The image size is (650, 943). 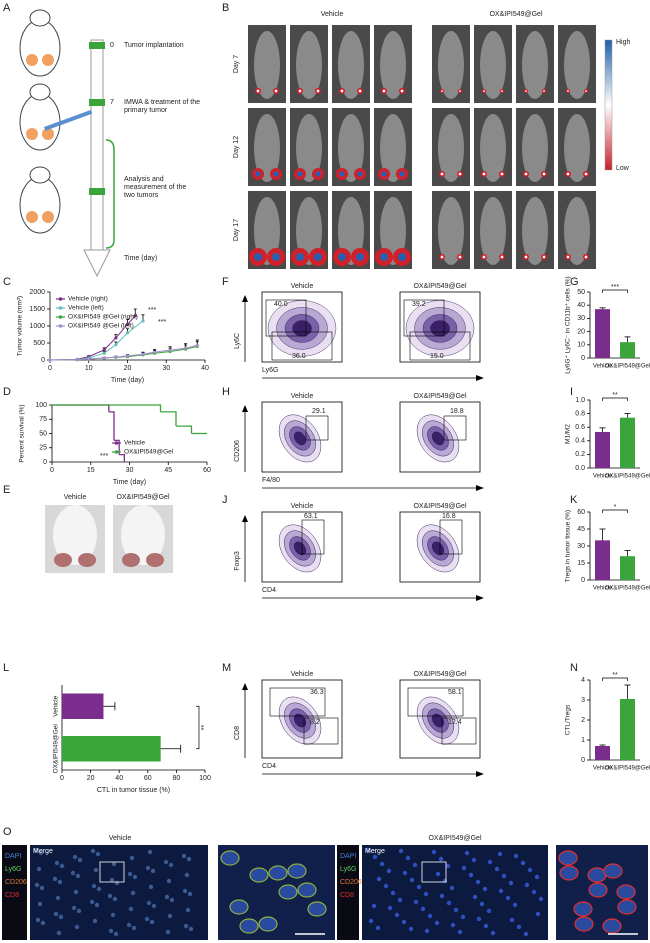 I want to click on channel-label: DAPI, so click(x=13, y=856).